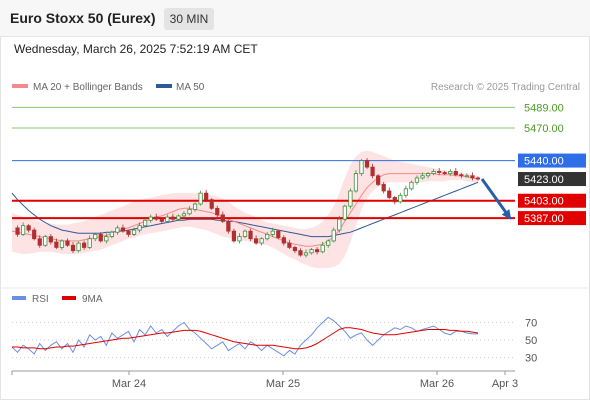  I want to click on legend-label-bollinger: MA 20 + Bollinger Bands, so click(88, 87).